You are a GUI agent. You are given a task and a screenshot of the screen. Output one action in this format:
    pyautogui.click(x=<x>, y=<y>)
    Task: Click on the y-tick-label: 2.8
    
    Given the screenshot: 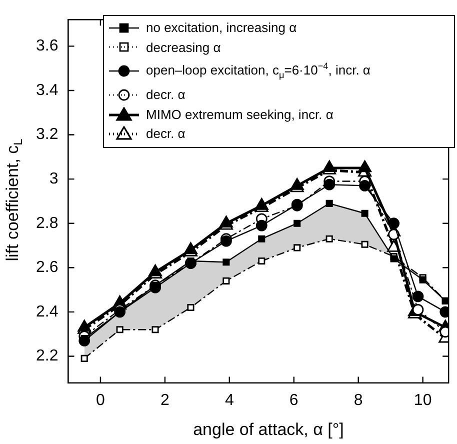 What is the action you would take?
    pyautogui.click(x=47, y=223)
    